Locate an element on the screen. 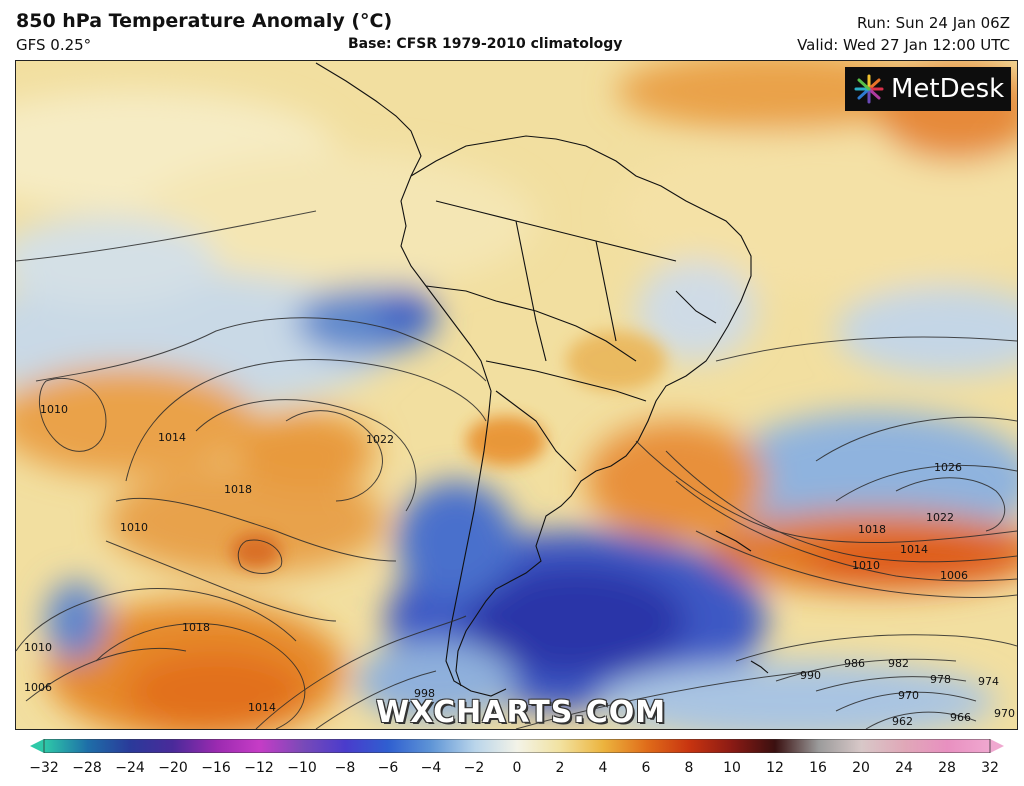  colorbar-tick-label: −10 is located at coordinates (302, 768).